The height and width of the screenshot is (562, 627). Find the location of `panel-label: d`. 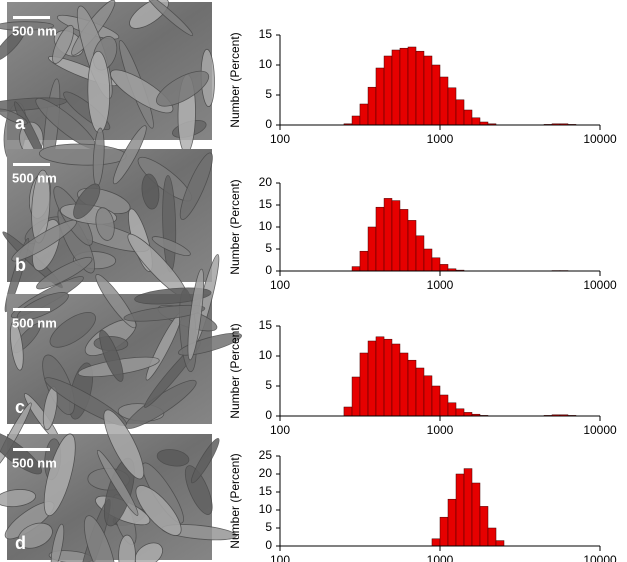

panel-label: d is located at coordinates (20, 543).